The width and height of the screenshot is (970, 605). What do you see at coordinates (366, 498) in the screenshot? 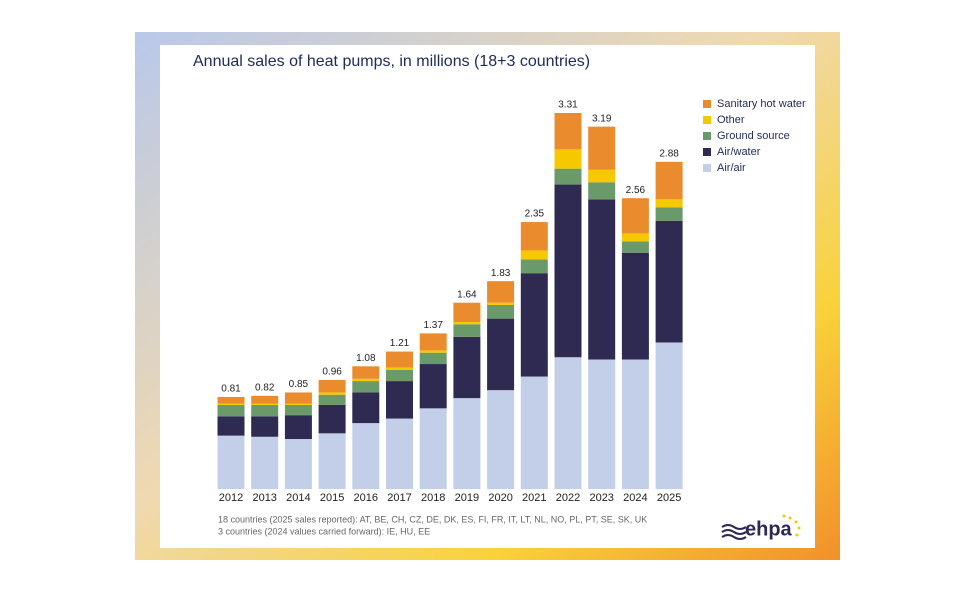
I see `x-tick-label: 2016` at bounding box center [366, 498].